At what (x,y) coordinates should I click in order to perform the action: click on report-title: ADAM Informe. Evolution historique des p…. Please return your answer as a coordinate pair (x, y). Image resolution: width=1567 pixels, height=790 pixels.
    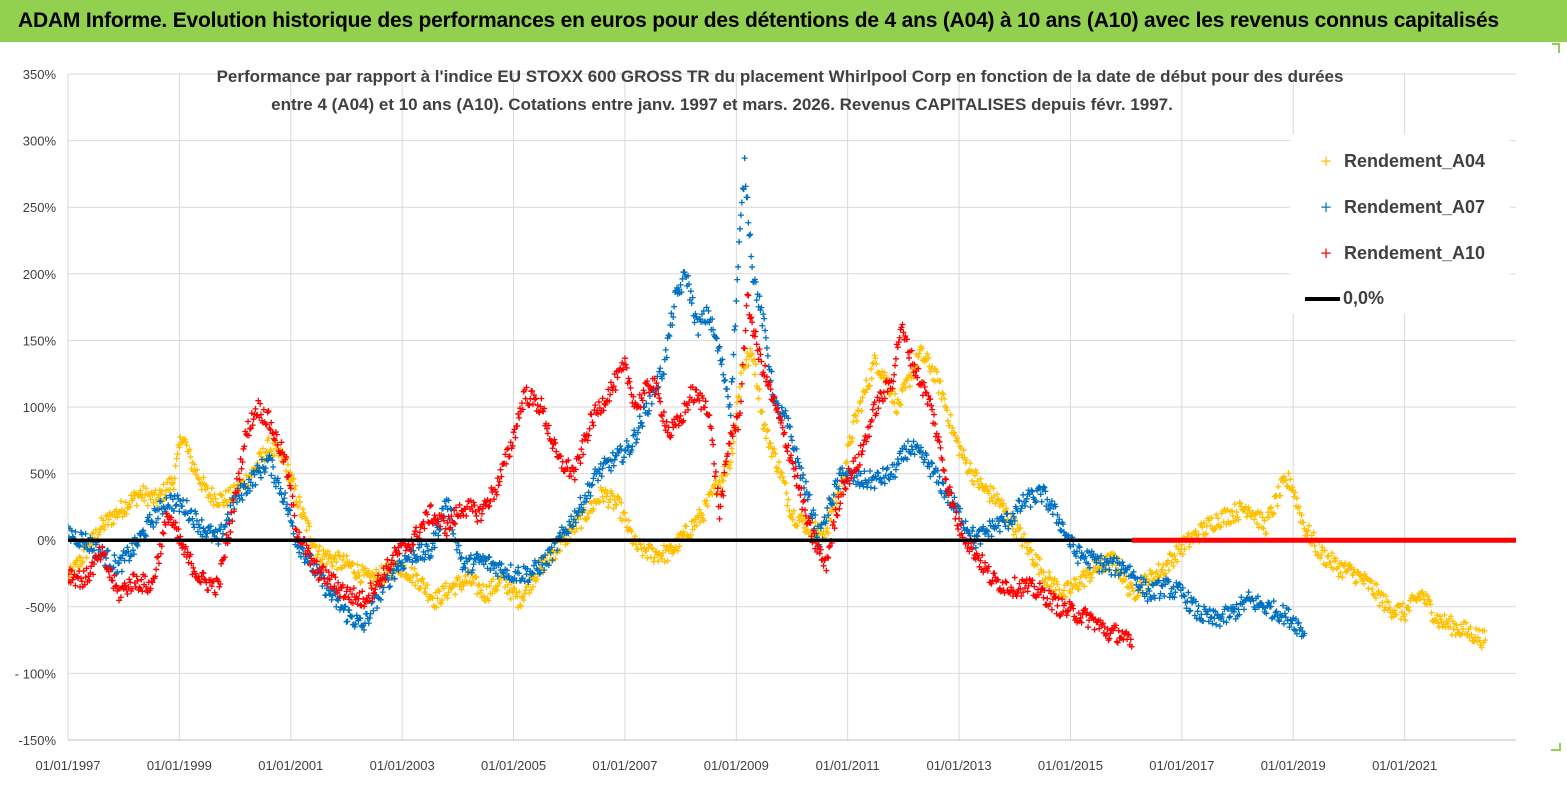
    Looking at the image, I should click on (783, 21).